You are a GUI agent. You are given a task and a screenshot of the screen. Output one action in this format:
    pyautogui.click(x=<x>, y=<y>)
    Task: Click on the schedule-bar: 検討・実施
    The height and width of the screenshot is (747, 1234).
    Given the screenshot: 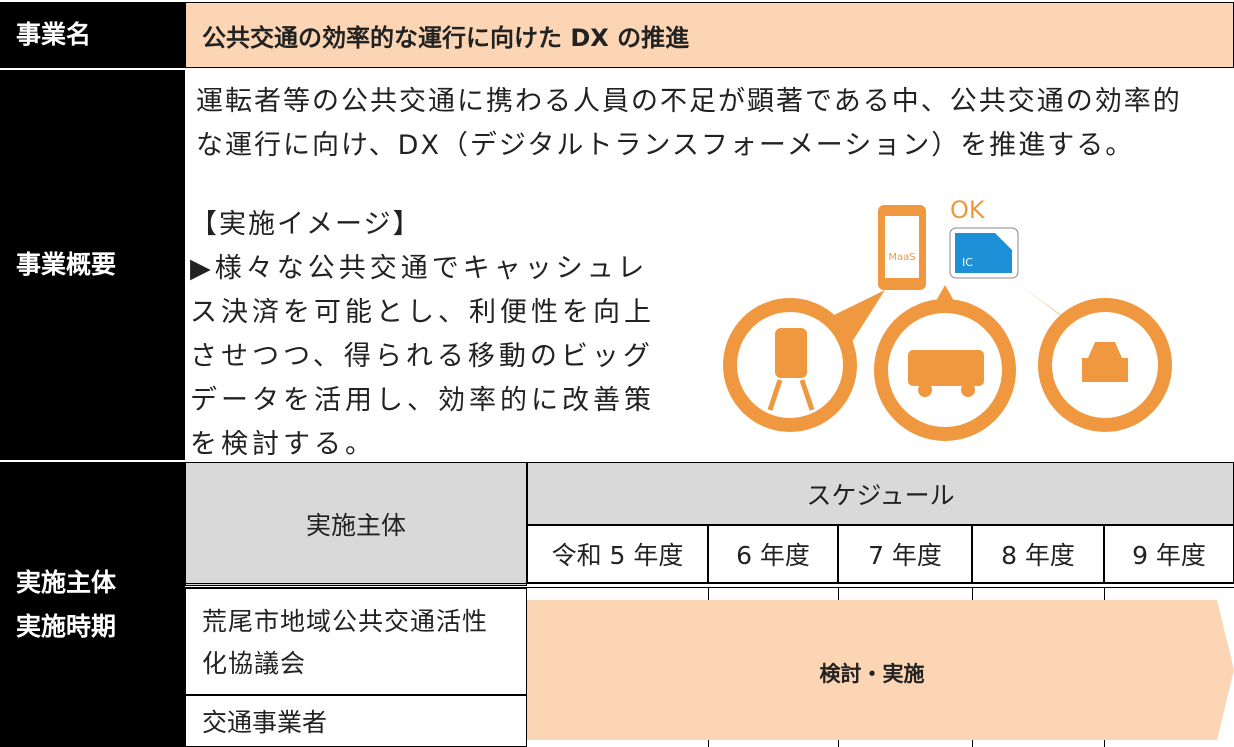 What is the action you would take?
    pyautogui.click(x=880, y=670)
    